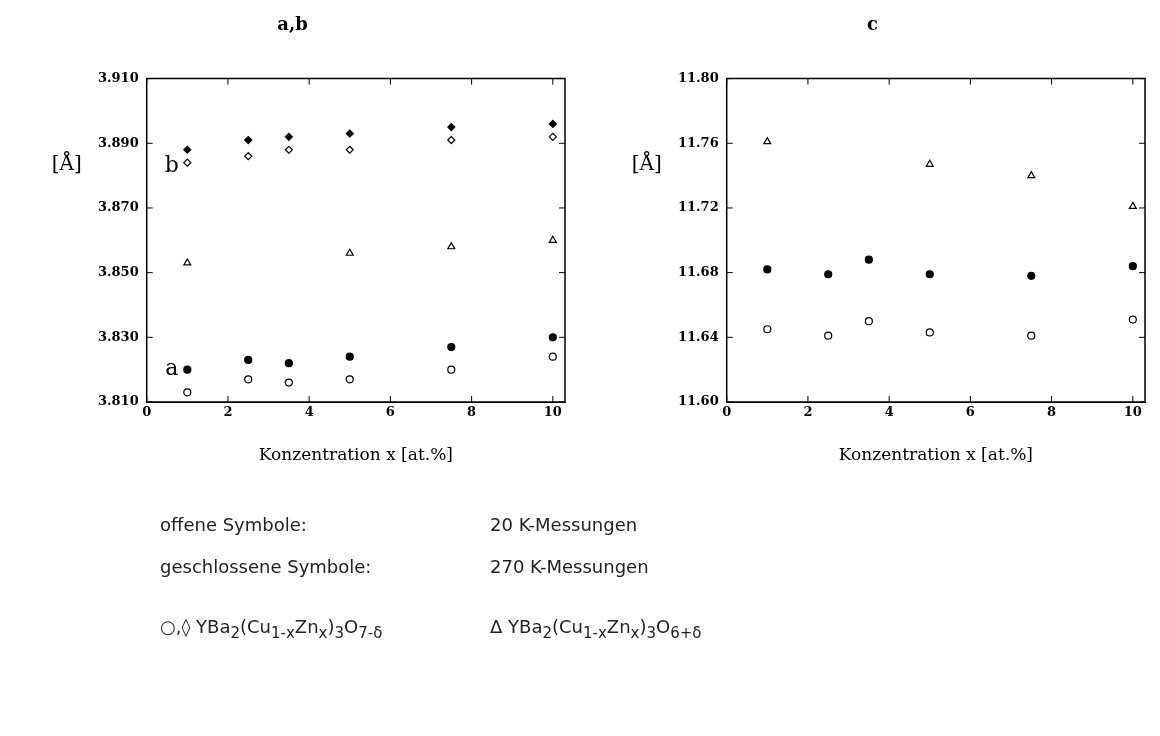 This screenshot has height=736, width=1160. Describe the element at coordinates (118, 272) in the screenshot. I see `y-tick-label: 3.850` at that location.